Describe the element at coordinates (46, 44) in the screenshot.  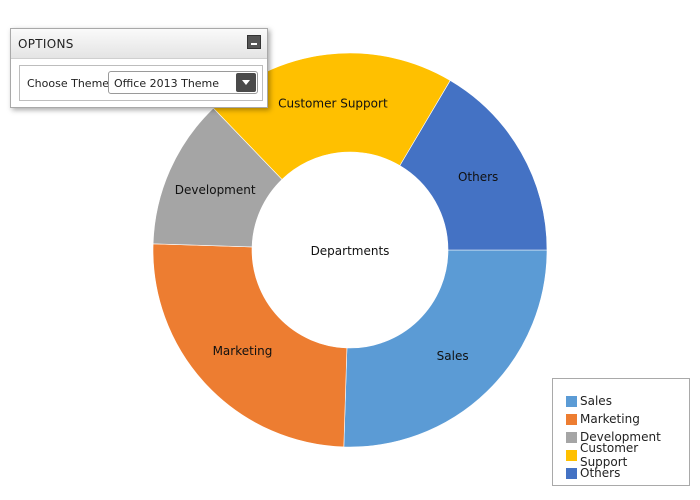
I see `options-title: OPTIONS` at that location.